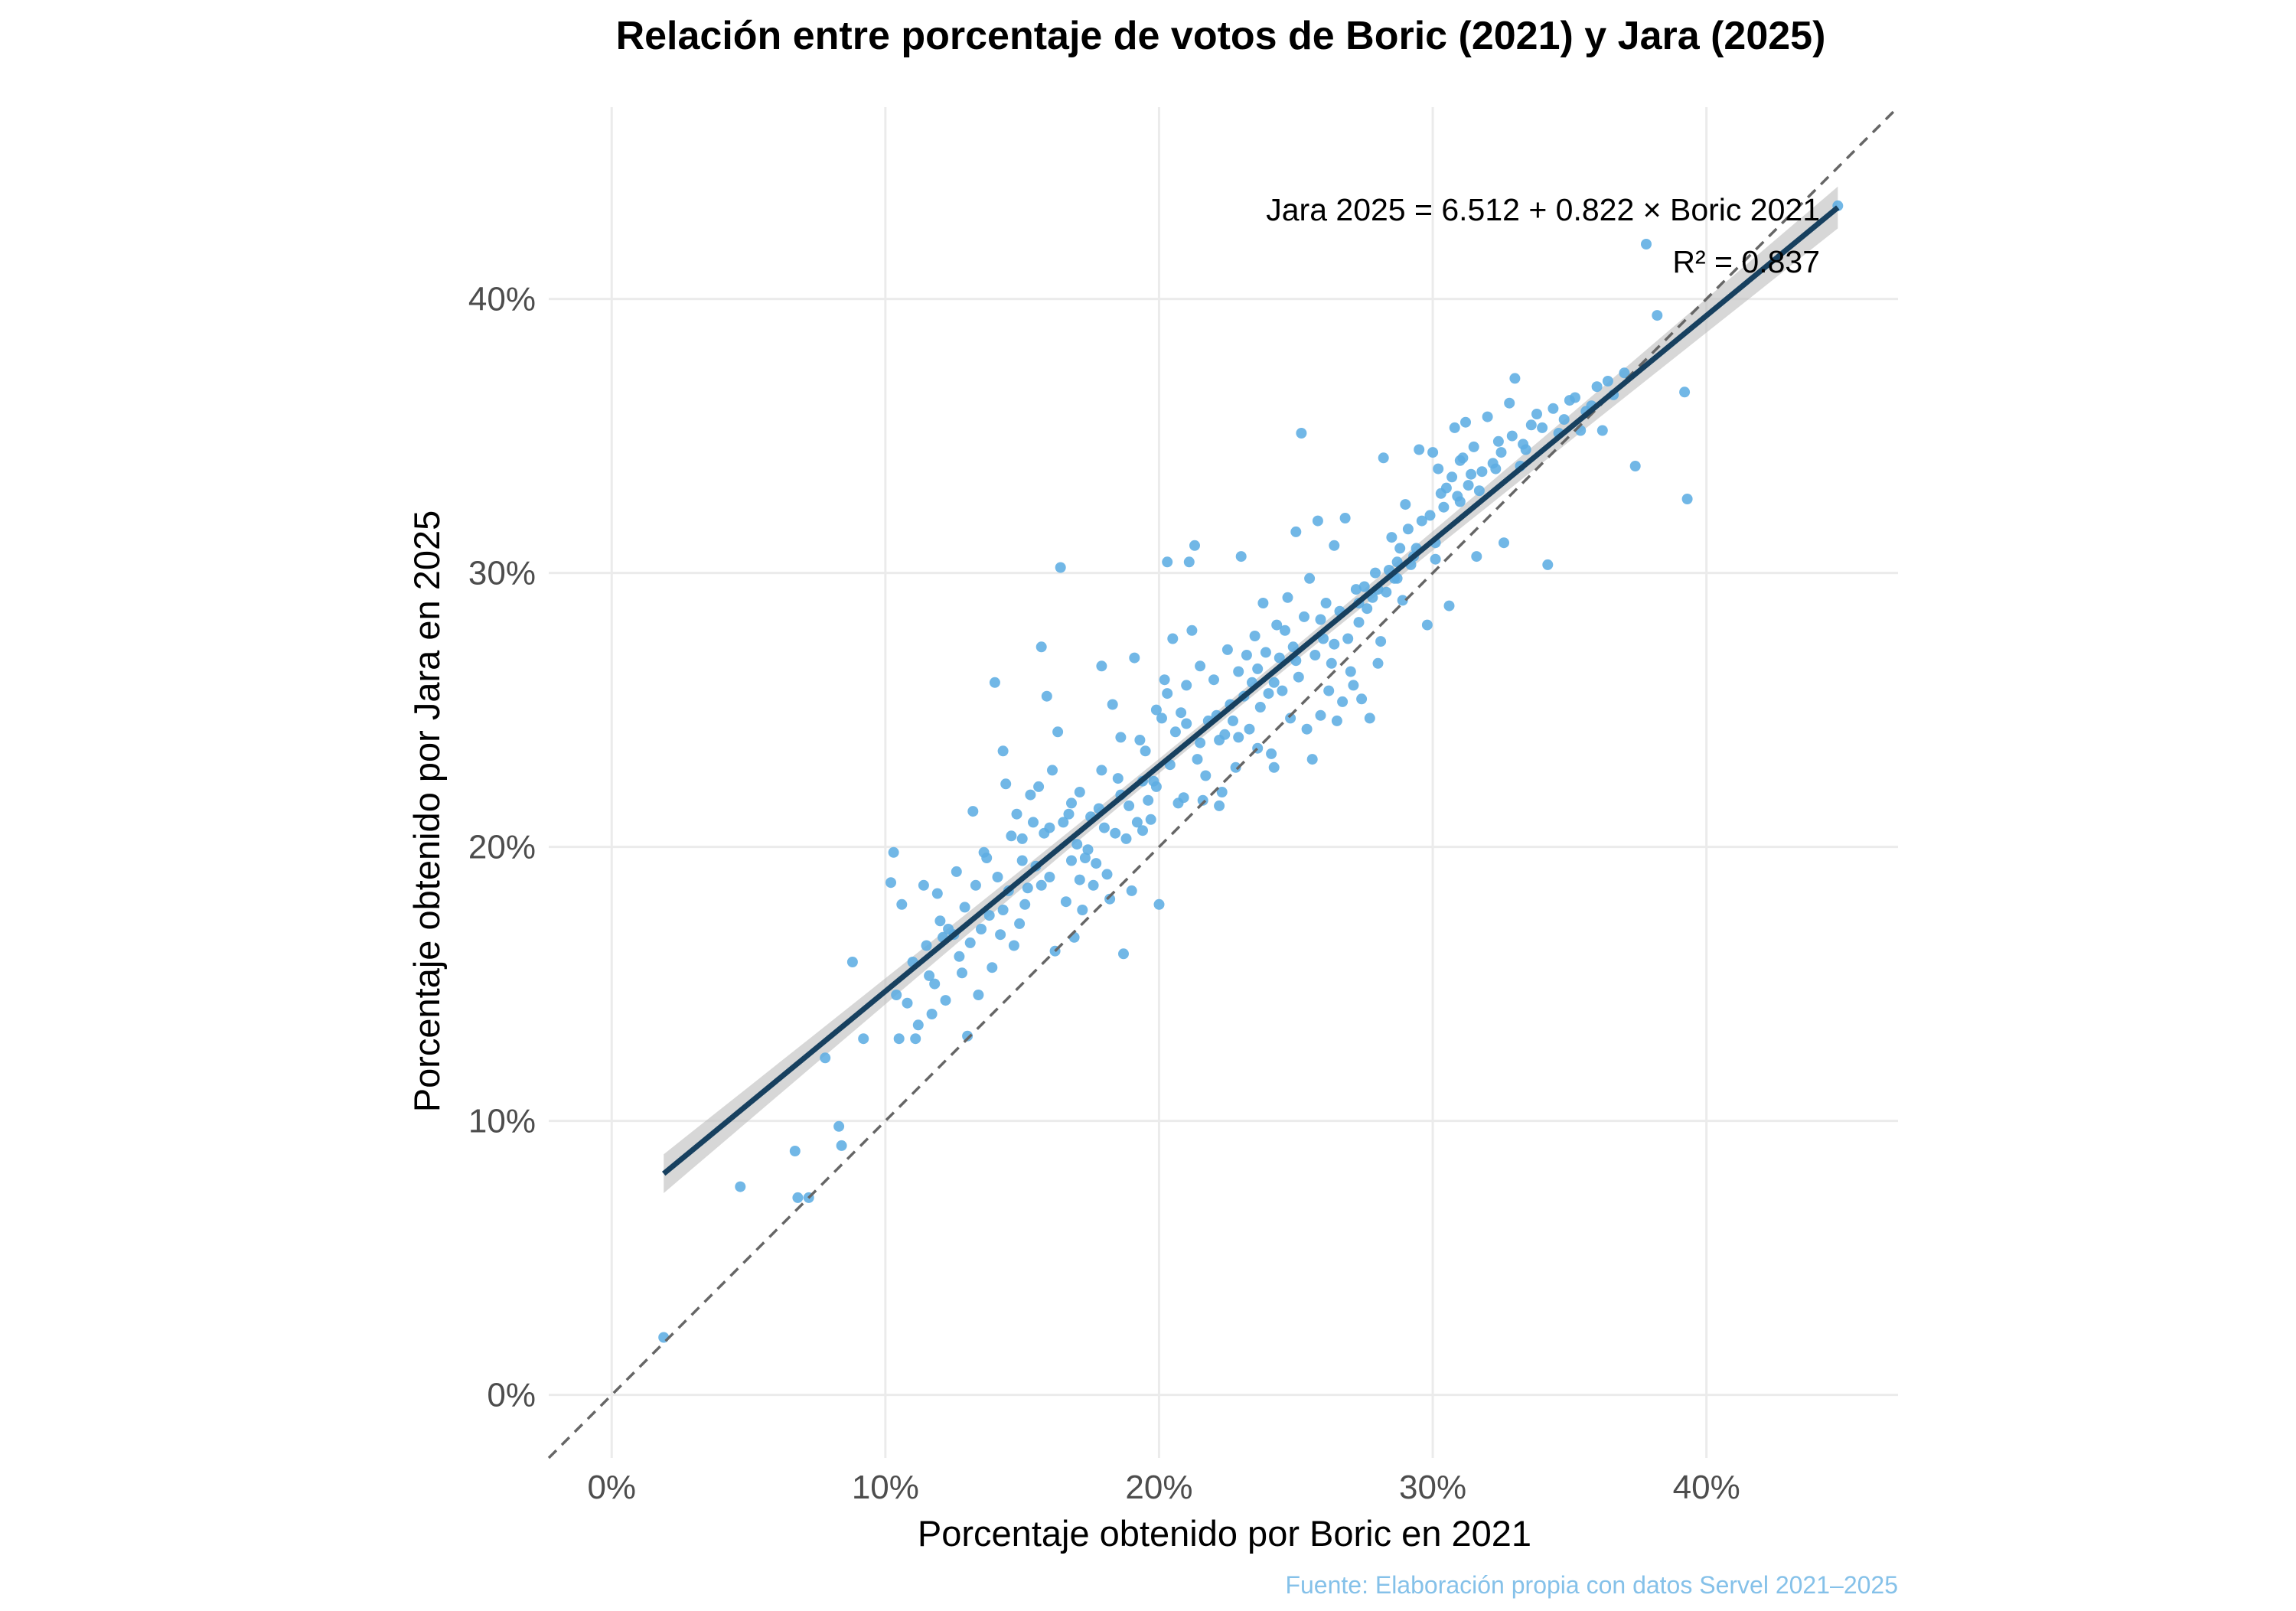 This screenshot has width=2296, height=1611. What do you see at coordinates (511, 1395) in the screenshot?
I see `y-tick-label: 0%` at bounding box center [511, 1395].